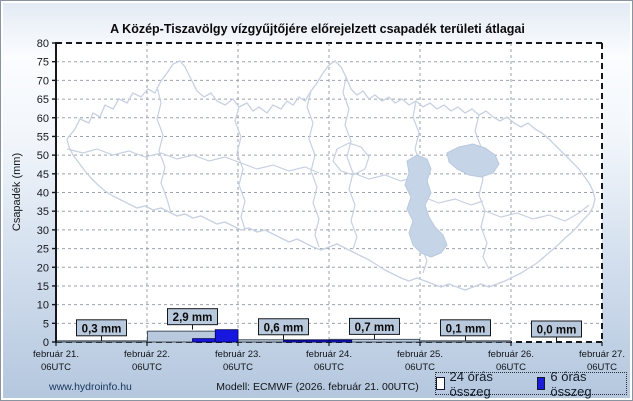 This screenshot has width=633, height=401. I want to click on y-tick-label: 15, so click(43, 287).